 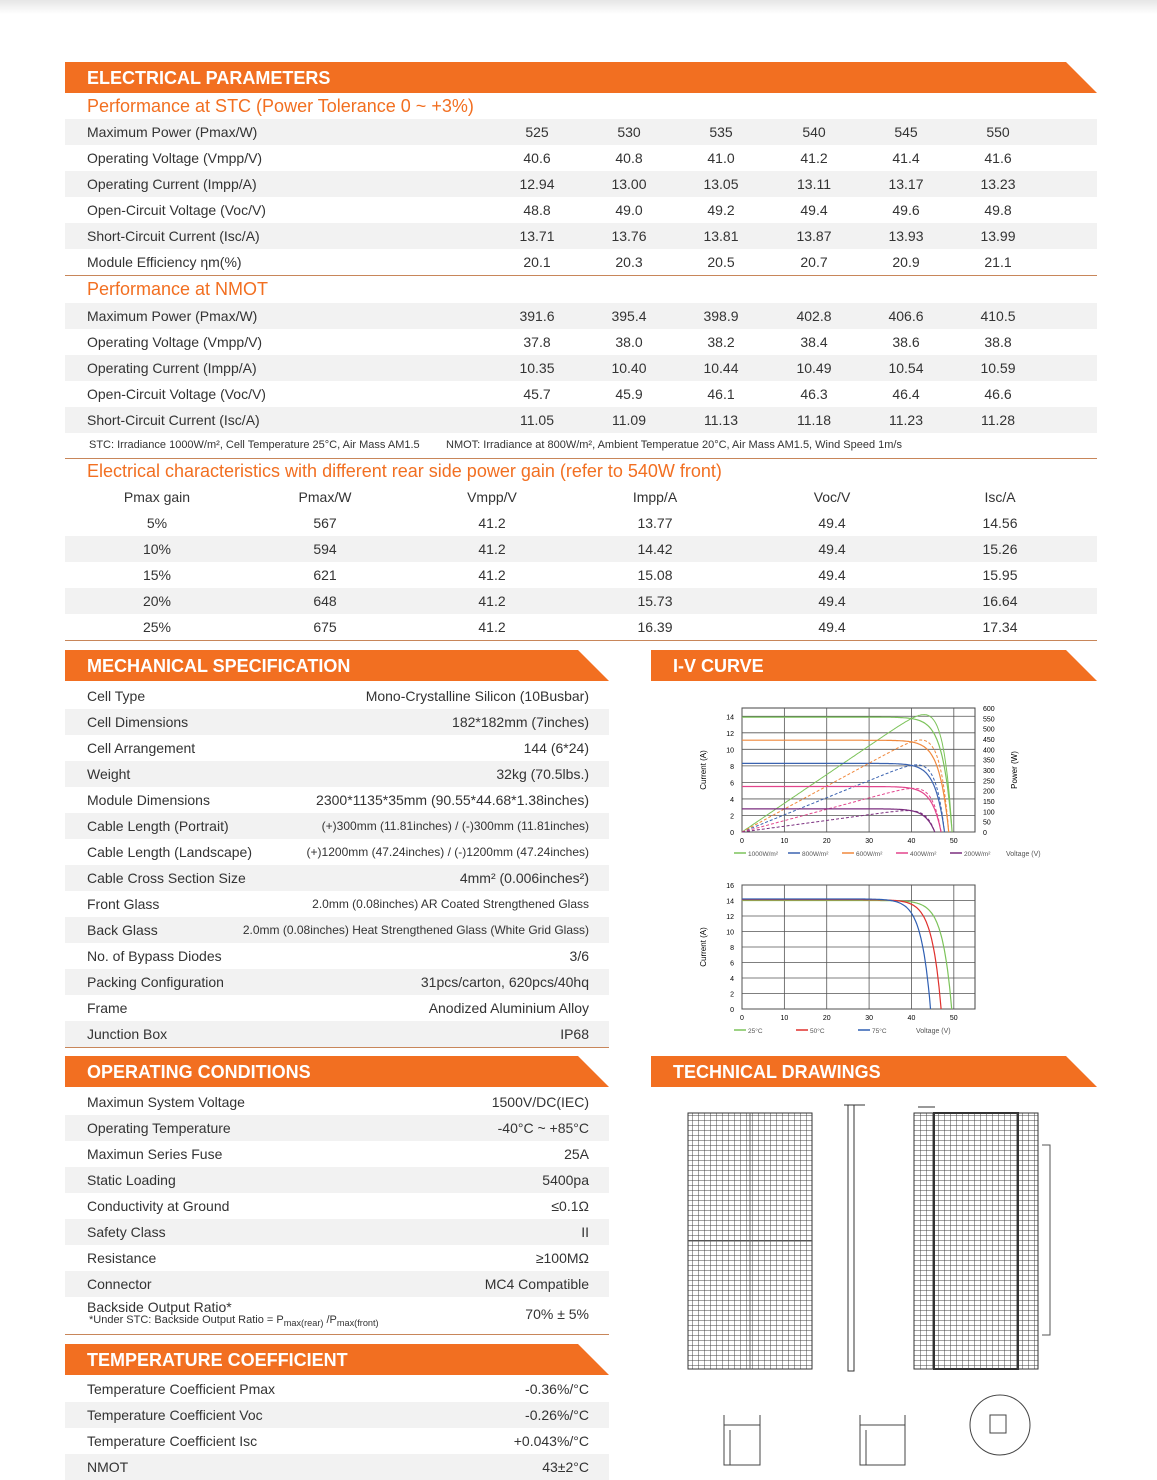 What do you see at coordinates (906, 210) in the screenshot?
I see `row-value: 49.6` at bounding box center [906, 210].